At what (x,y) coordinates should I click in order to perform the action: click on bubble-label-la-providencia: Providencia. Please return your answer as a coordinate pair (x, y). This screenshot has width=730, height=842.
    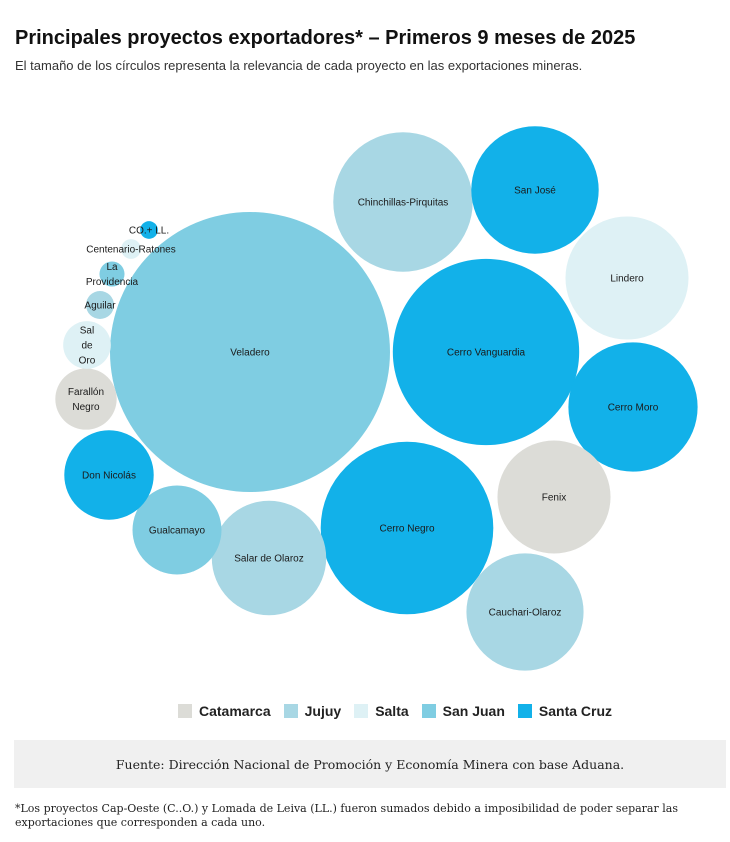
    Looking at the image, I should click on (112, 282).